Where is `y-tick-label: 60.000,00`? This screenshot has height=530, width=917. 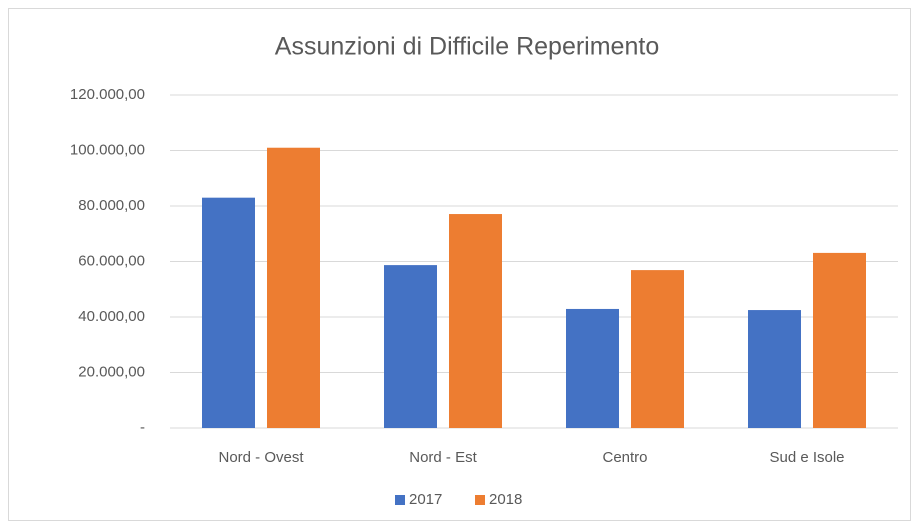
y-tick-label: 60.000,00 is located at coordinates (111, 260).